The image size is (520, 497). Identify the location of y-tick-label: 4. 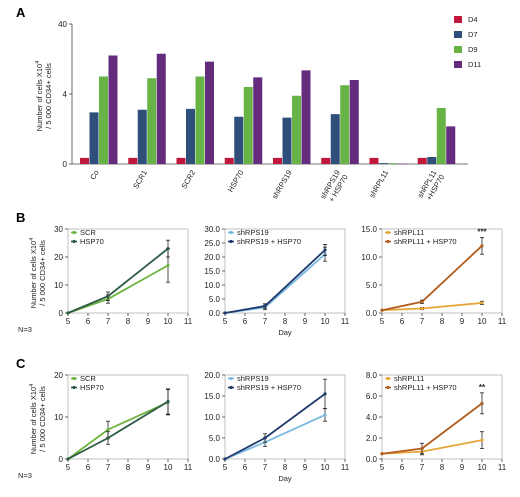
(65, 94).